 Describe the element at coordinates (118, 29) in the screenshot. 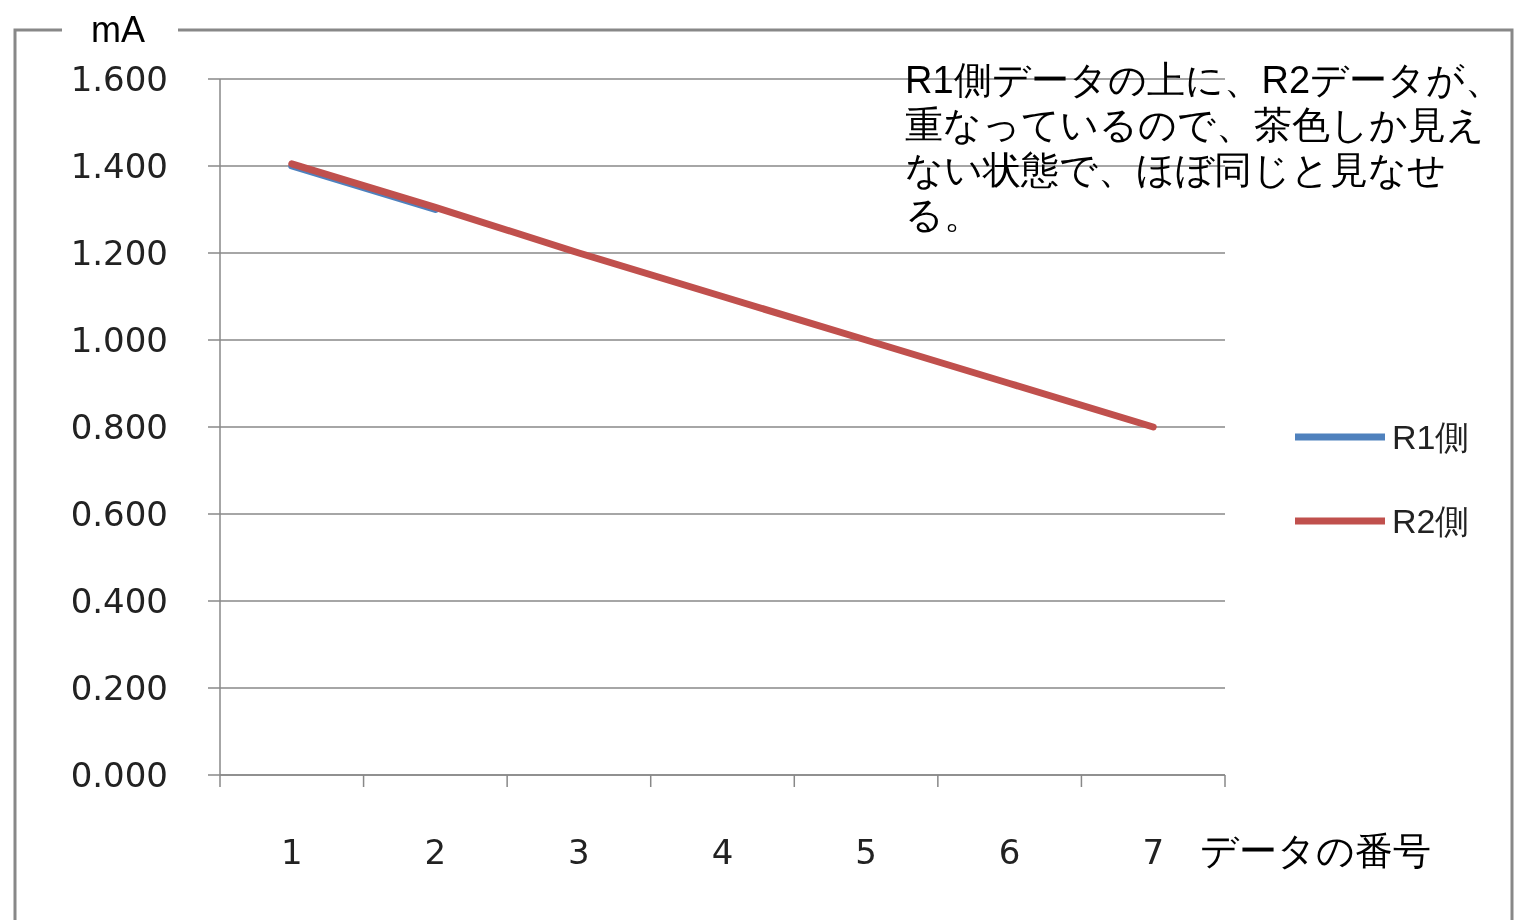

I see `y-axis-title: mA` at that location.